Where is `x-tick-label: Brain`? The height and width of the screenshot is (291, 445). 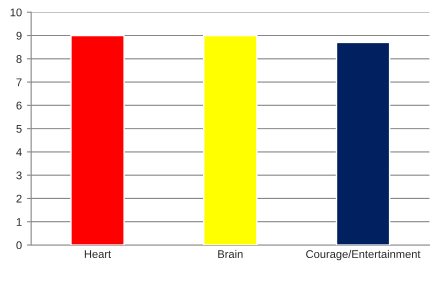 x-tick-label: Brain is located at coordinates (230, 254).